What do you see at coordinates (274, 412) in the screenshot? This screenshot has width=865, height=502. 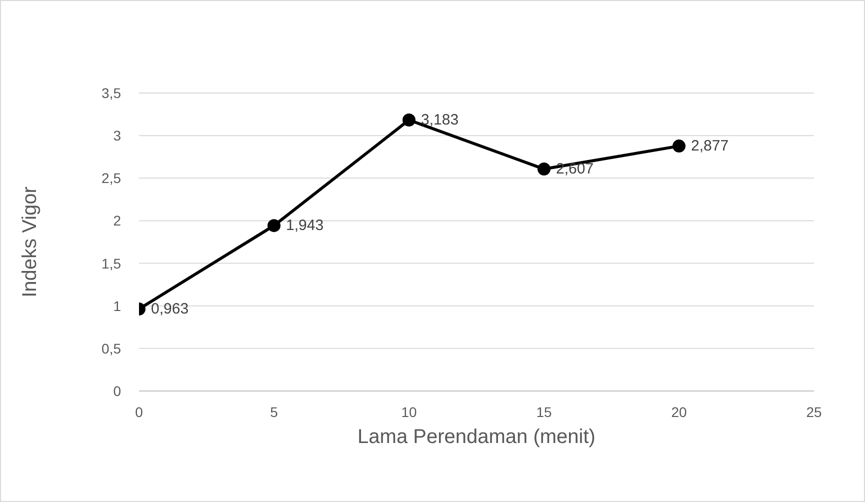 I see `x-tick-label: 5` at bounding box center [274, 412].